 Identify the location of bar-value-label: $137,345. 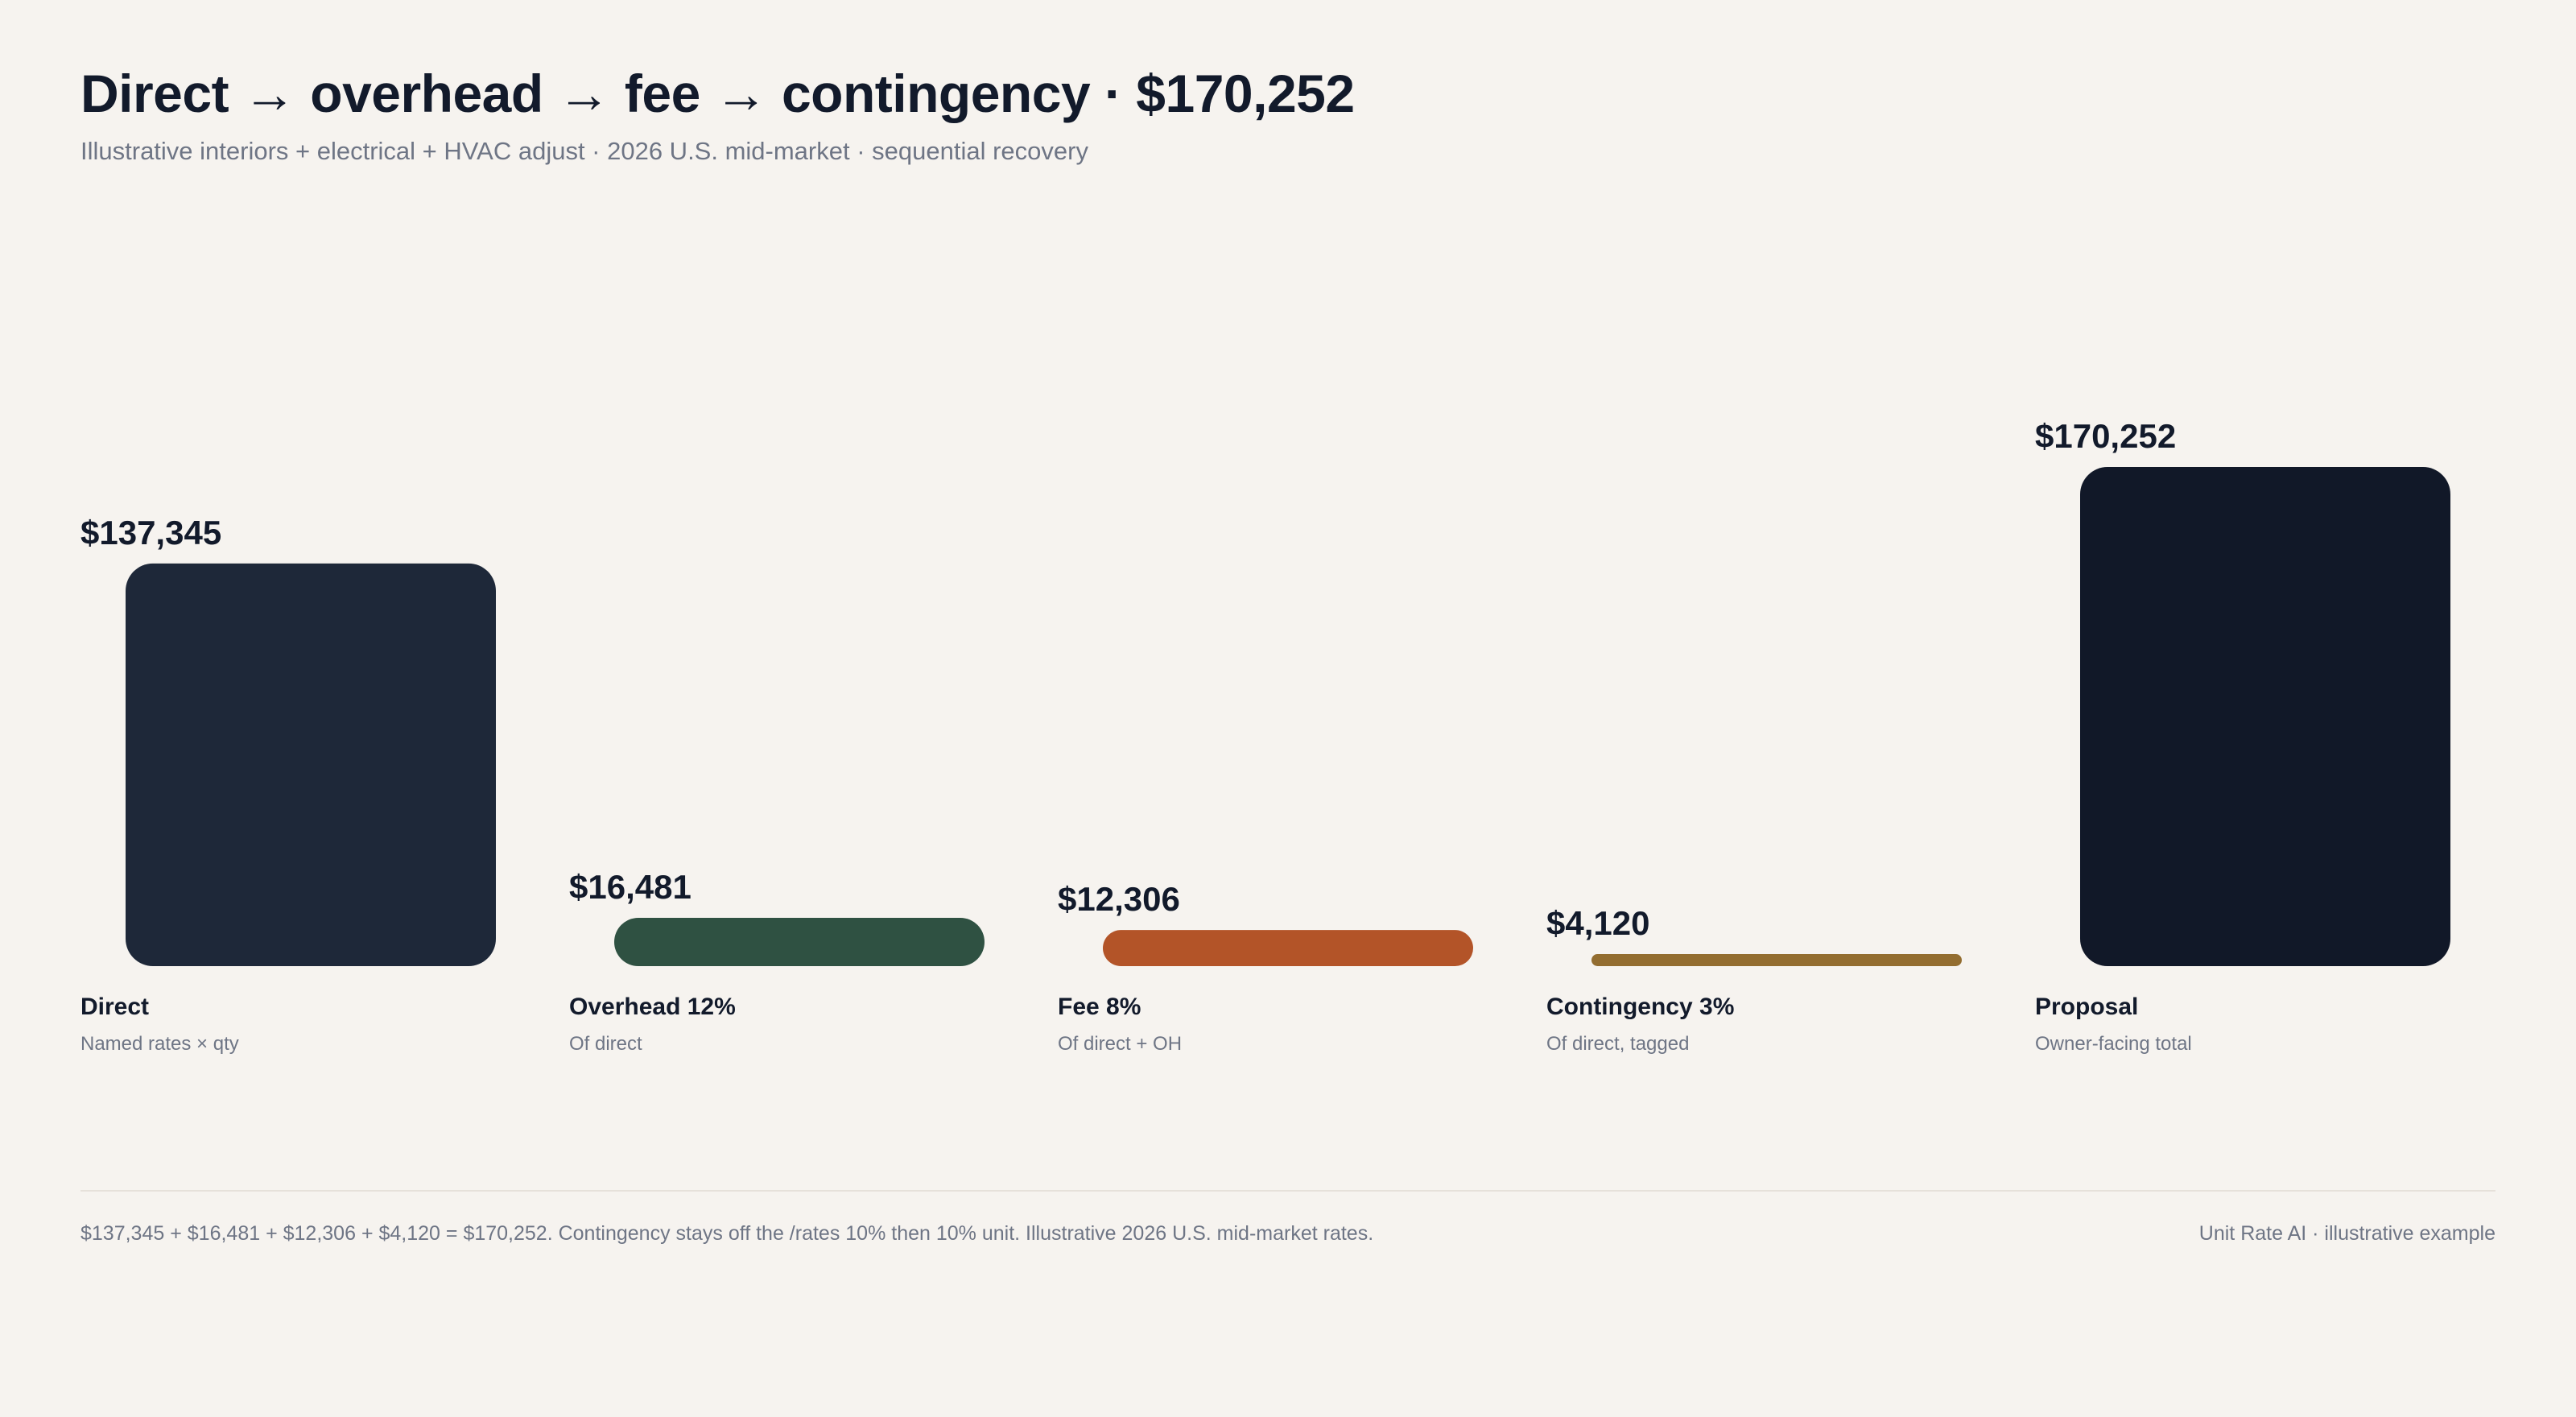
(150, 533).